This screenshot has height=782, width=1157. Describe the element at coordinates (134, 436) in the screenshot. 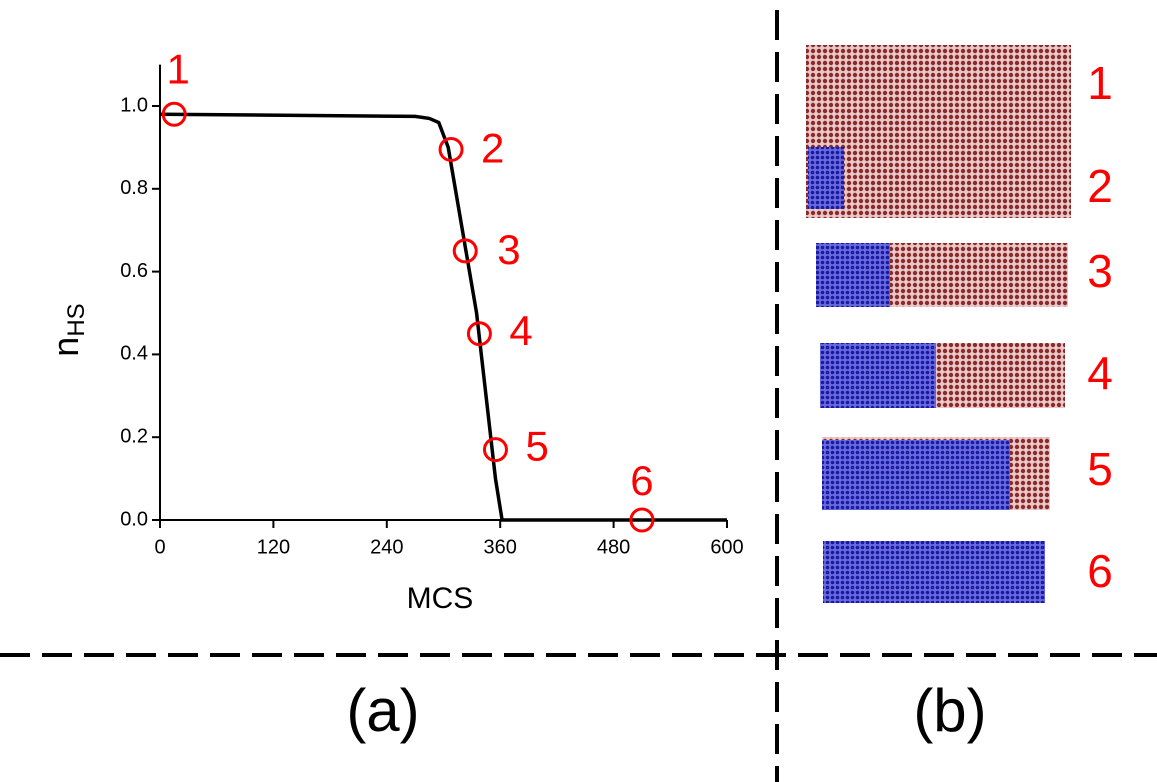

I see `y-tick-label: 0.2` at that location.